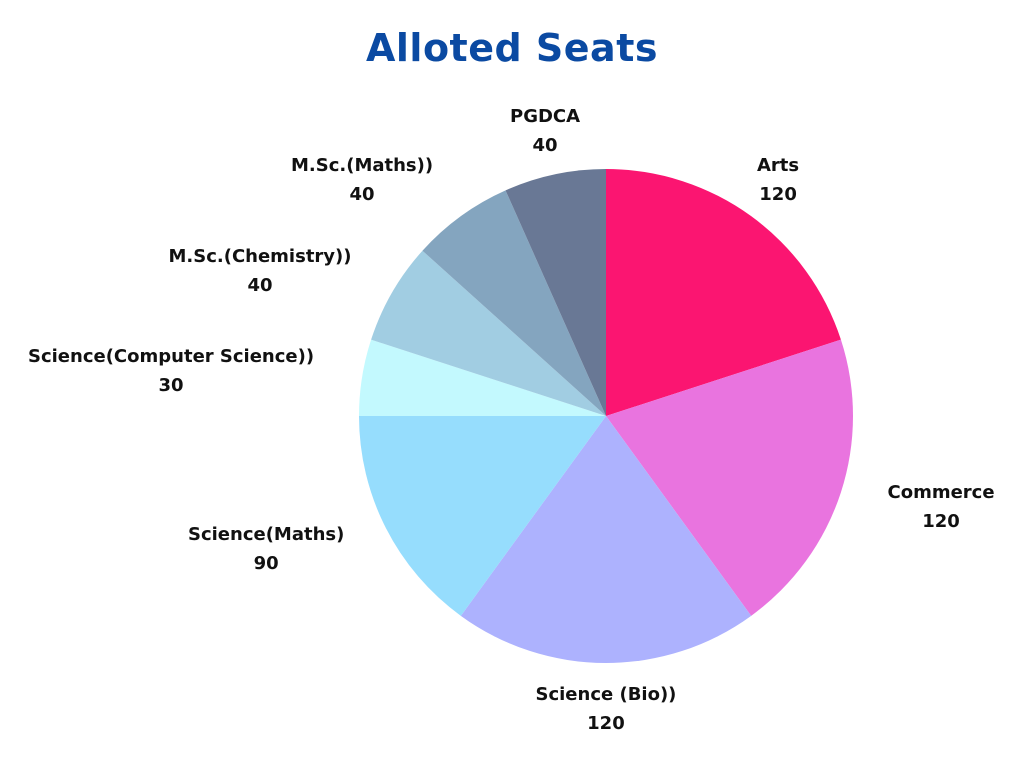 This screenshot has width=1024, height=768. What do you see at coordinates (362, 180) in the screenshot?
I see `slice-label: M.Sc.(Maths)) 40` at bounding box center [362, 180].